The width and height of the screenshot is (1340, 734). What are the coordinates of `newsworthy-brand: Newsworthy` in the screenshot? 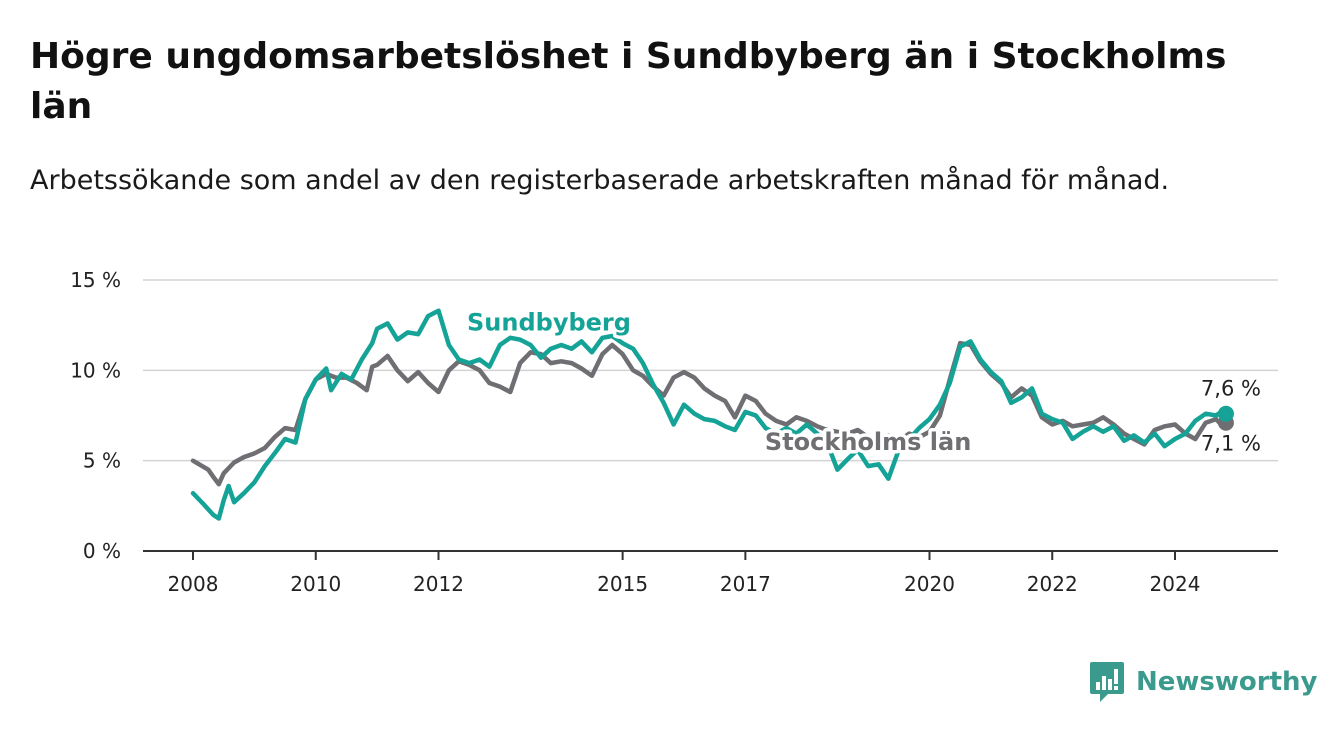 It's located at (1202, 682).